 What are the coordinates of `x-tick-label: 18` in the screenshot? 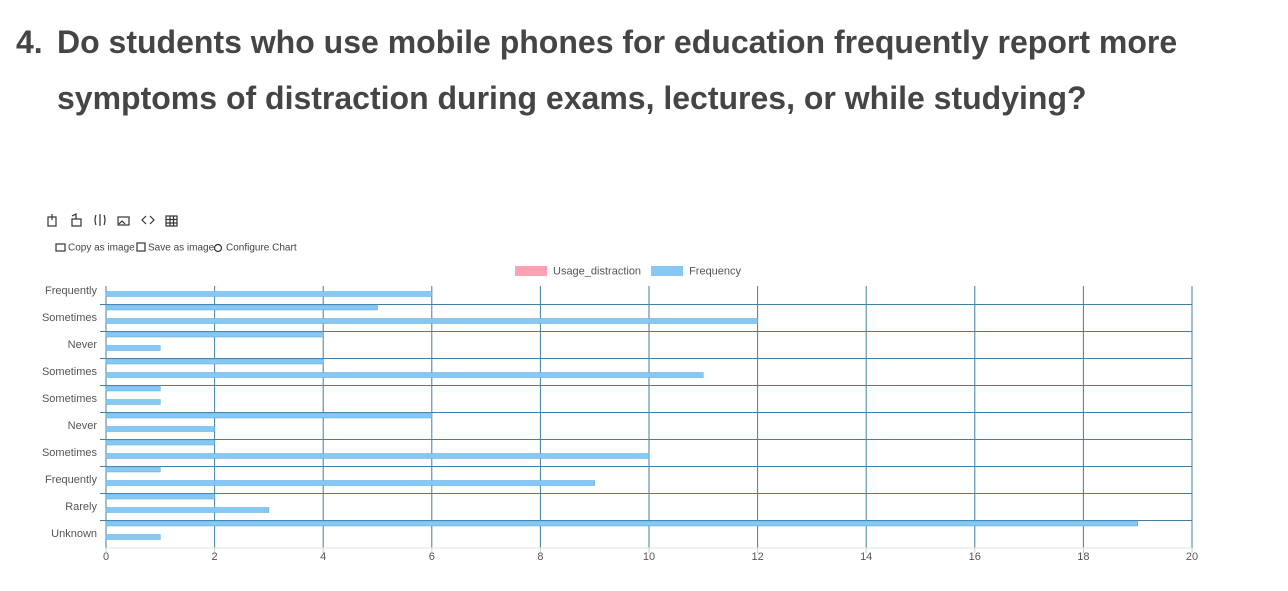 It's located at (1083, 557).